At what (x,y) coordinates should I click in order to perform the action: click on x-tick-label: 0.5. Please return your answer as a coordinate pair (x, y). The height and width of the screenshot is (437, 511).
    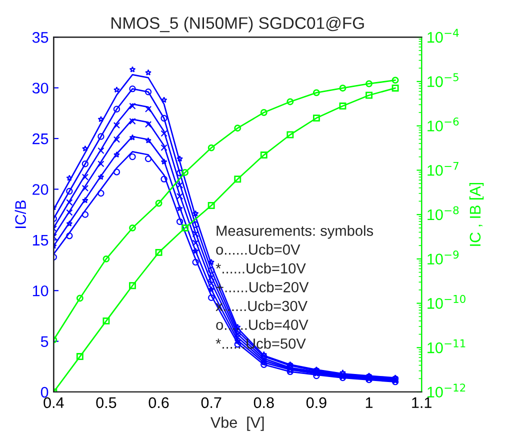
    Looking at the image, I should click on (106, 402).